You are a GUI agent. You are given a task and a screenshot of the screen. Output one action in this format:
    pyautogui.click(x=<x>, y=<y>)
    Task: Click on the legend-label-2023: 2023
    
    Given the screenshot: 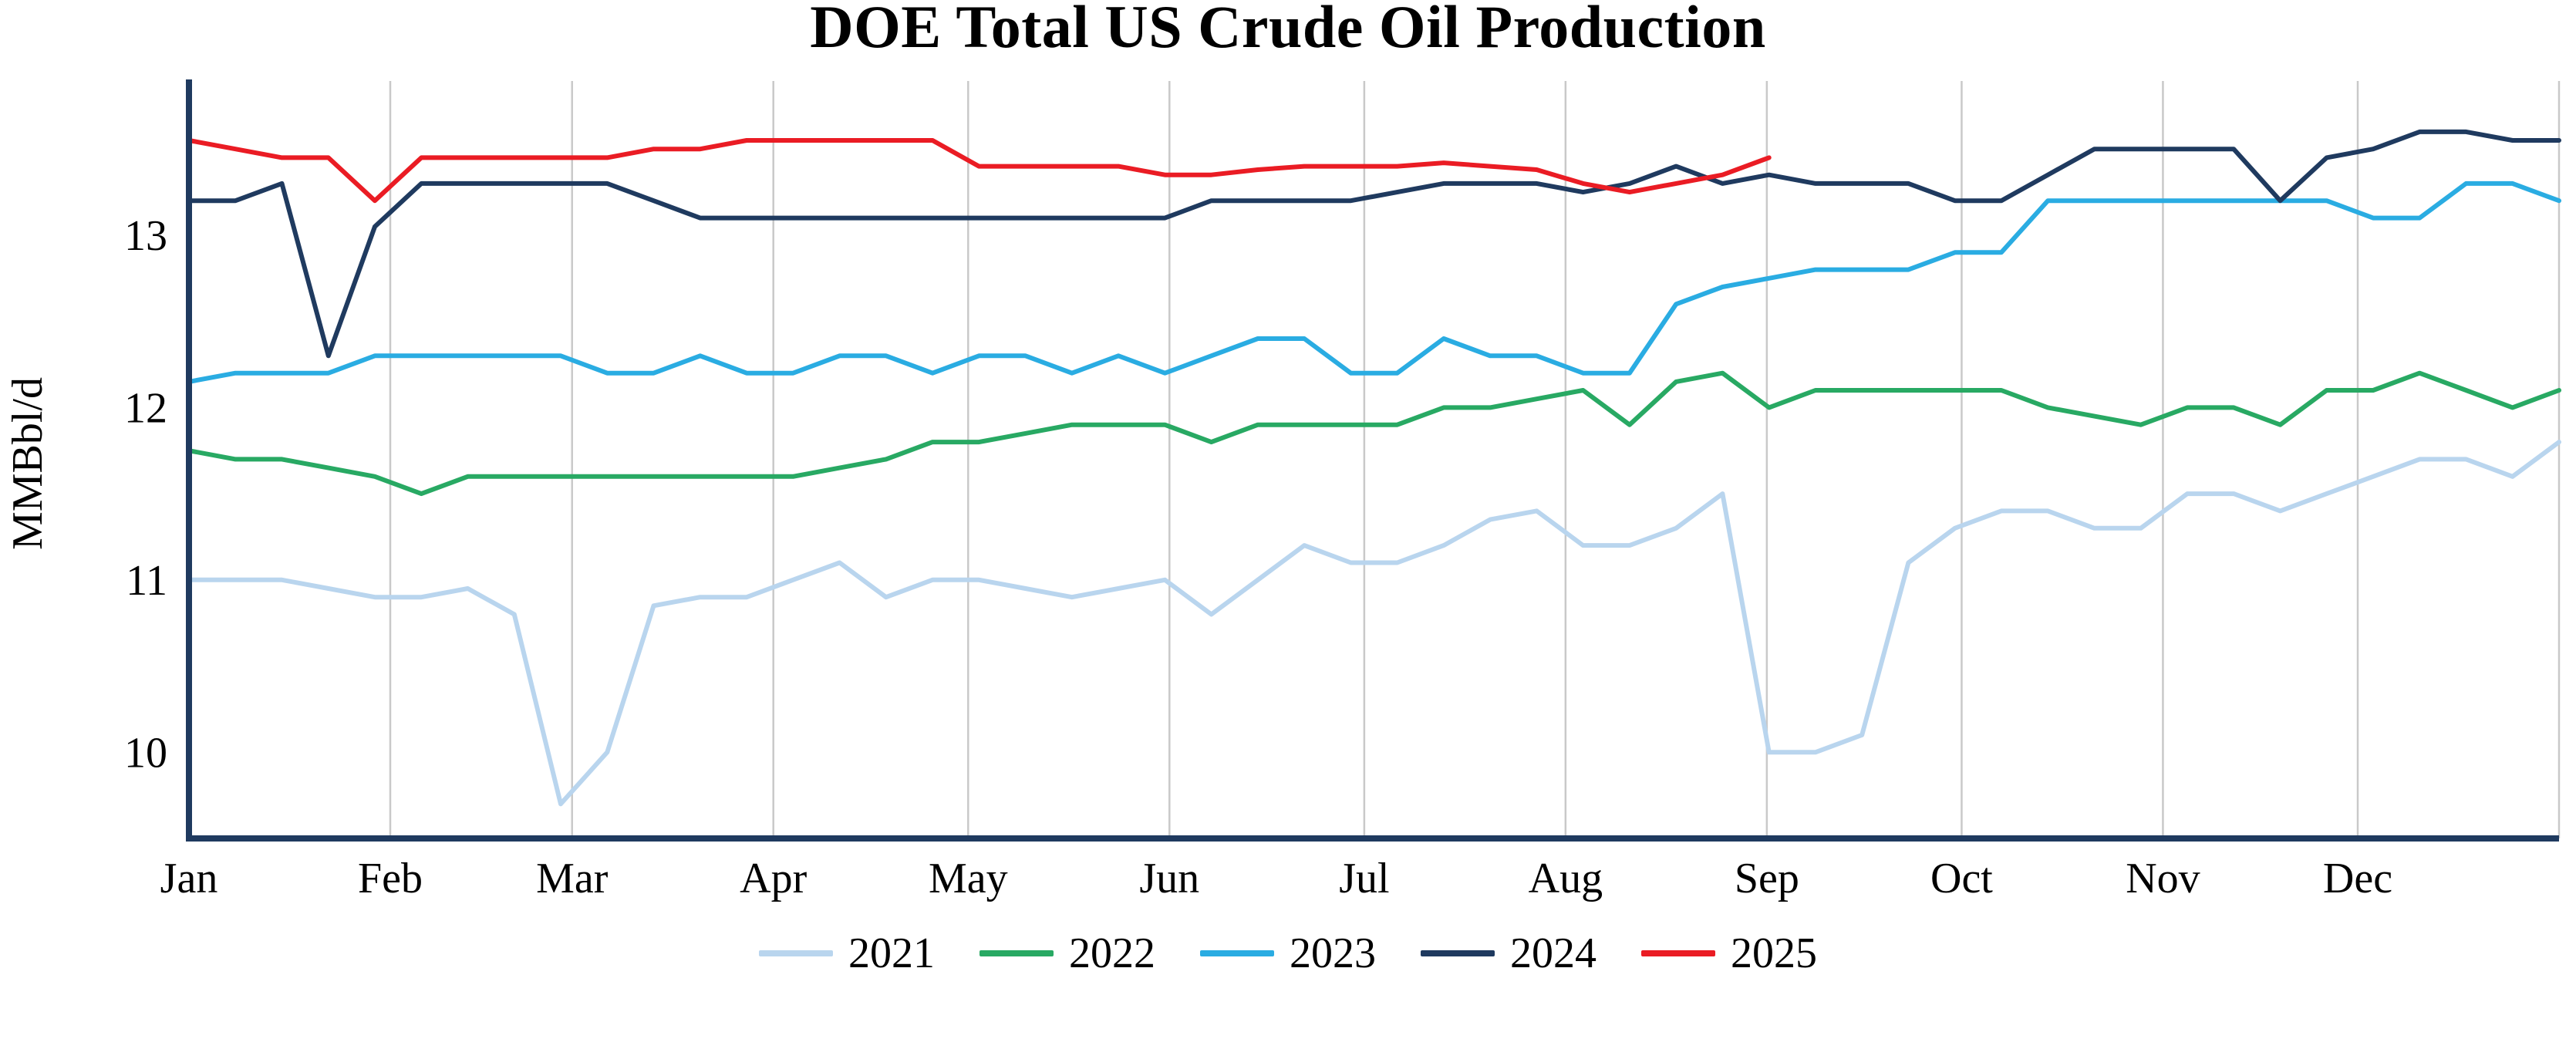 What is the action you would take?
    pyautogui.click(x=1333, y=953)
    